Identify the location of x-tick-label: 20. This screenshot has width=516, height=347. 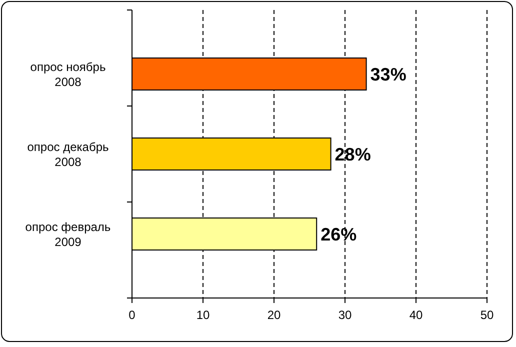
(274, 315).